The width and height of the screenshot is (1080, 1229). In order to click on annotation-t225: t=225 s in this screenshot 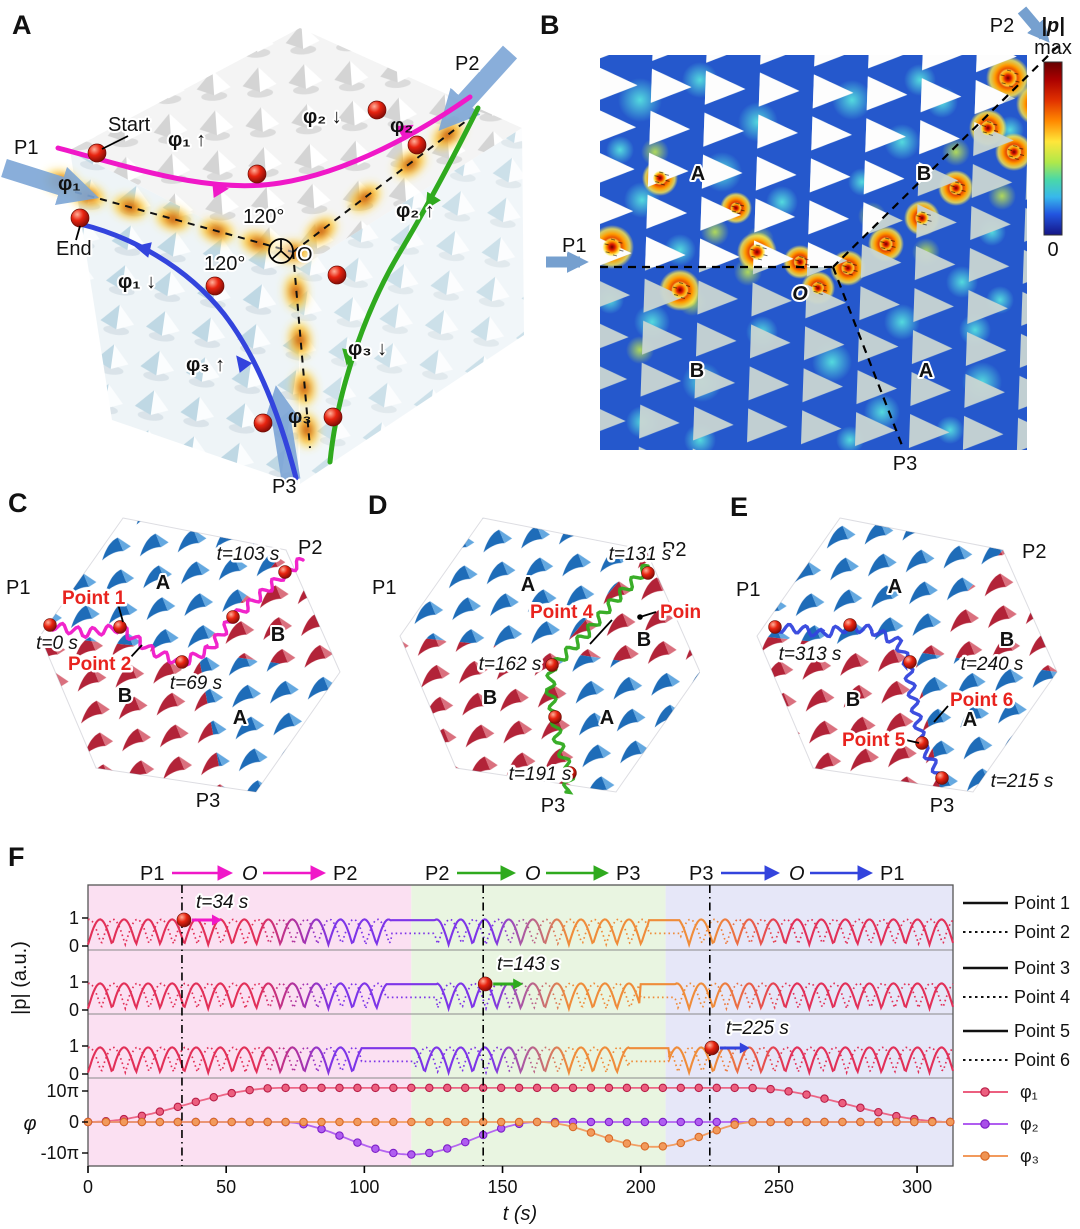, I will do `click(757, 1028)`.